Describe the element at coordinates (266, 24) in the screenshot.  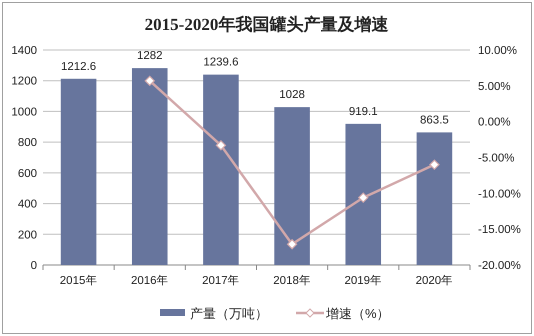
I see `chart-title: 2015-2020年我国罐头产量及增速` at that location.